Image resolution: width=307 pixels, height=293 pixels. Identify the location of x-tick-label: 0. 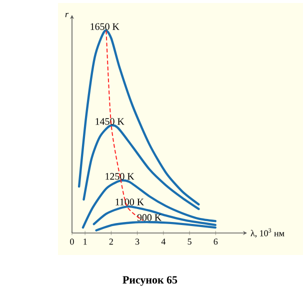
(72, 241).